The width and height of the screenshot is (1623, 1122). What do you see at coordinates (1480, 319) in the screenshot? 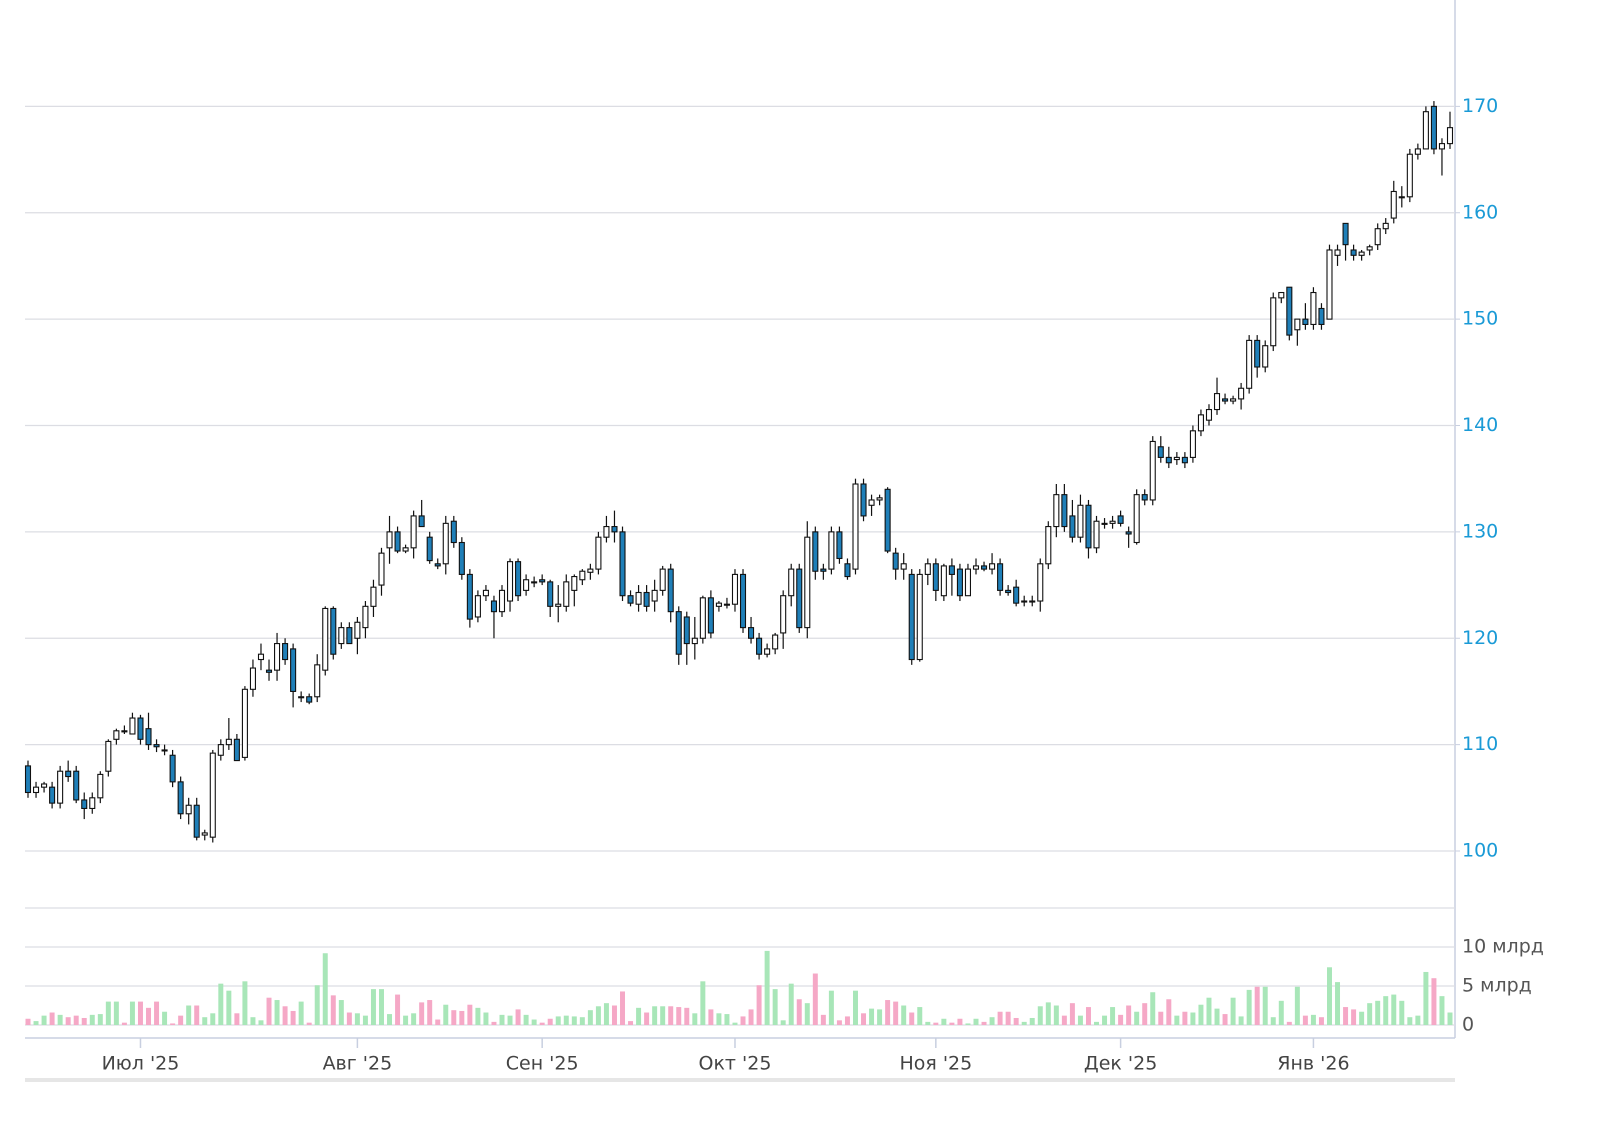
I see `y-tick-label: 150` at bounding box center [1480, 319].